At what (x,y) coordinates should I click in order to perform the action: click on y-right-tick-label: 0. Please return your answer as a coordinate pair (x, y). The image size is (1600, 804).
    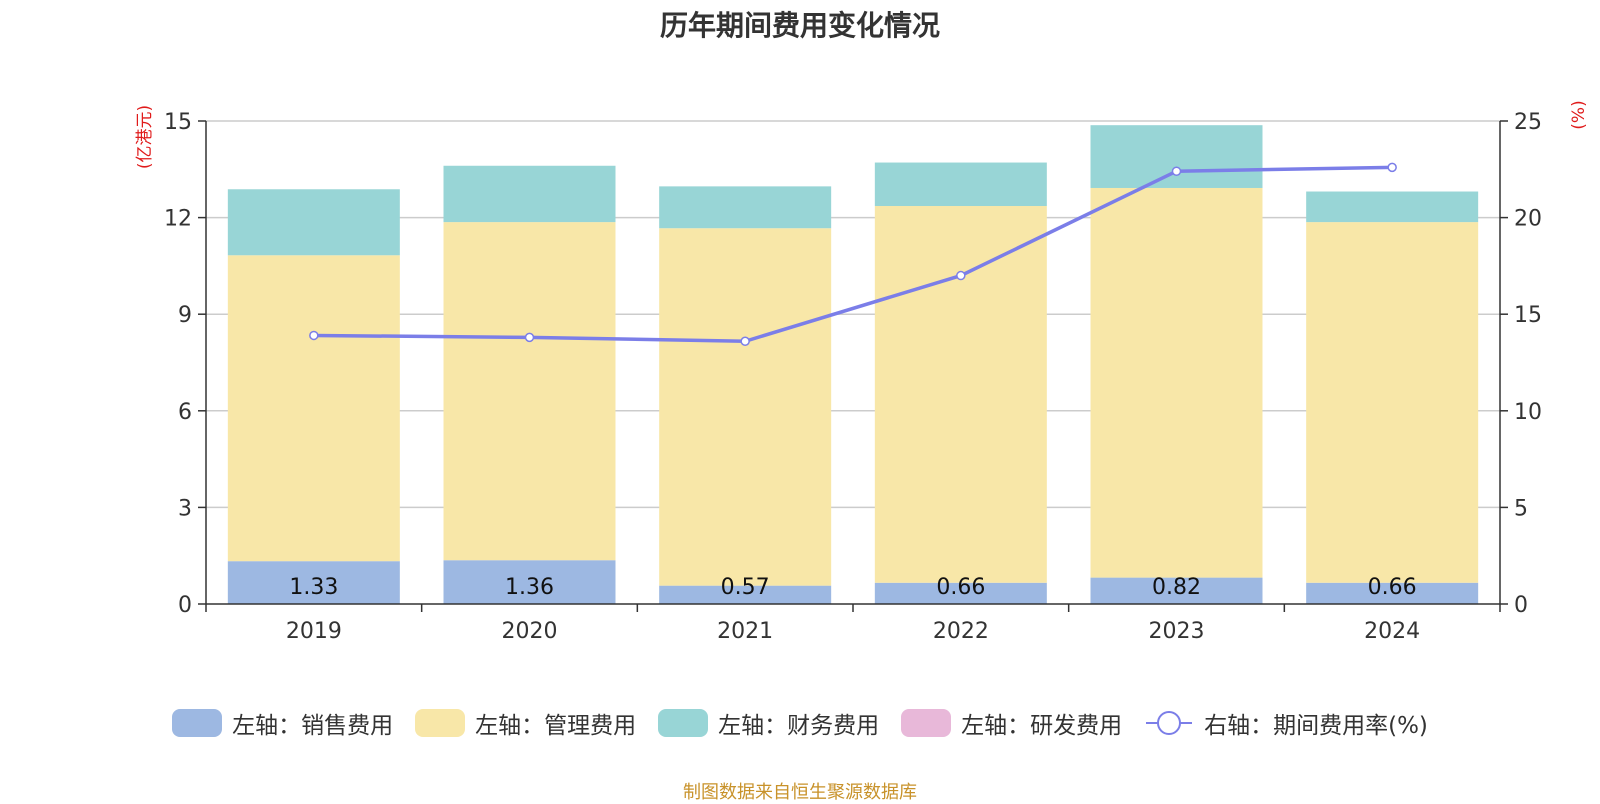
    Looking at the image, I should click on (1521, 605).